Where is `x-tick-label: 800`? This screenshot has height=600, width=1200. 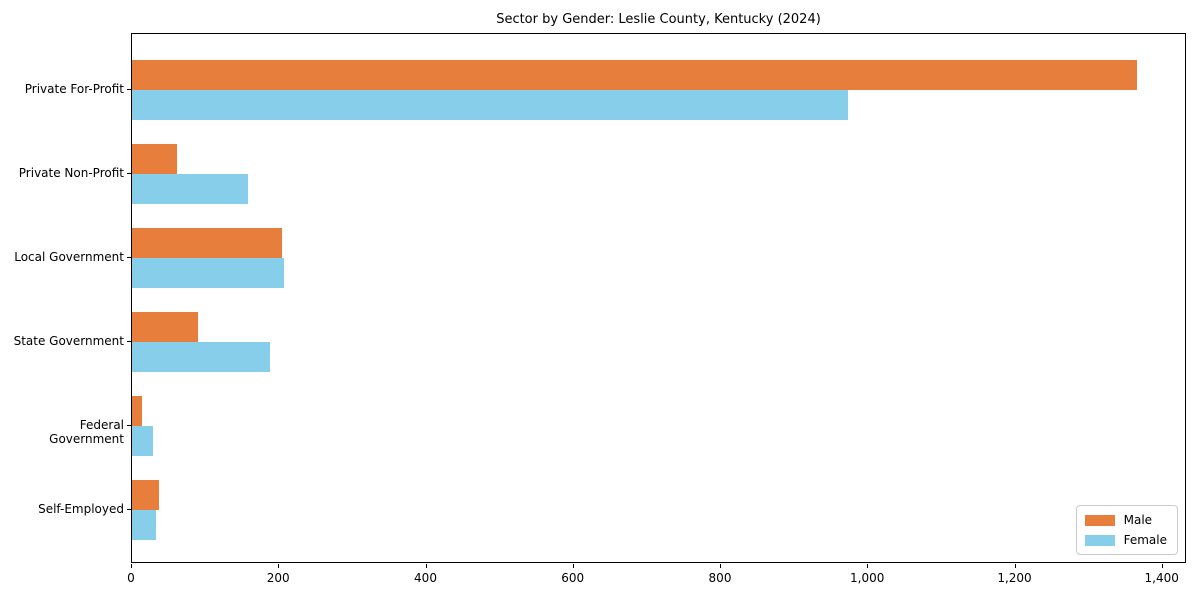 x-tick-label: 800 is located at coordinates (720, 578).